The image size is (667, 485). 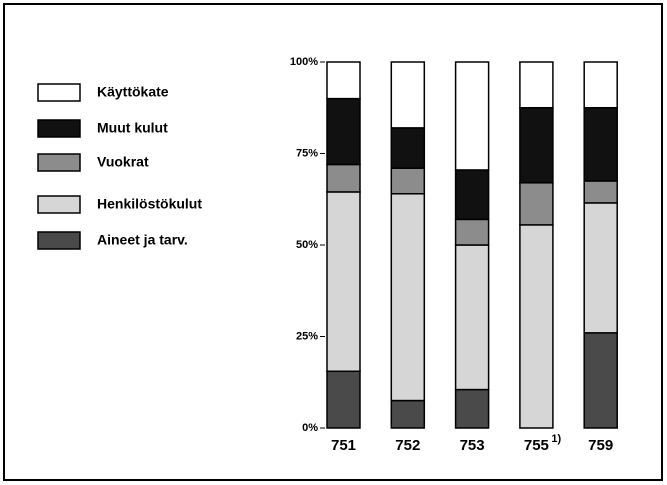 What do you see at coordinates (536, 445) in the screenshot?
I see `x-tick-label: 755` at bounding box center [536, 445].